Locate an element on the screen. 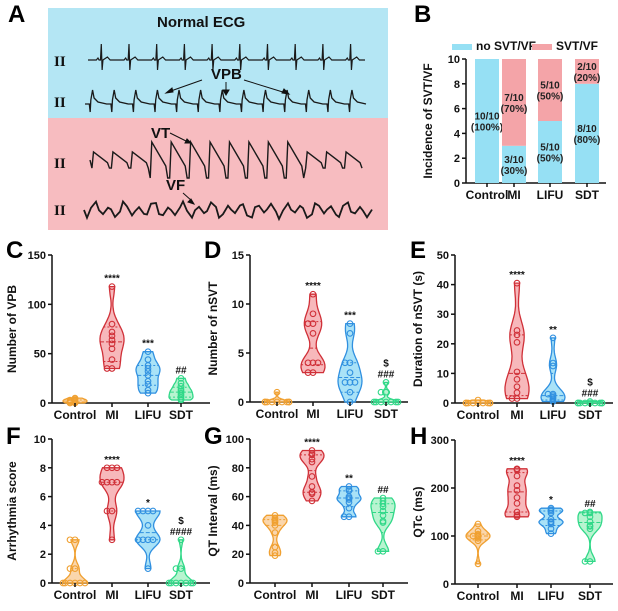  y-tick-label: 60 is located at coordinates (238, 498).